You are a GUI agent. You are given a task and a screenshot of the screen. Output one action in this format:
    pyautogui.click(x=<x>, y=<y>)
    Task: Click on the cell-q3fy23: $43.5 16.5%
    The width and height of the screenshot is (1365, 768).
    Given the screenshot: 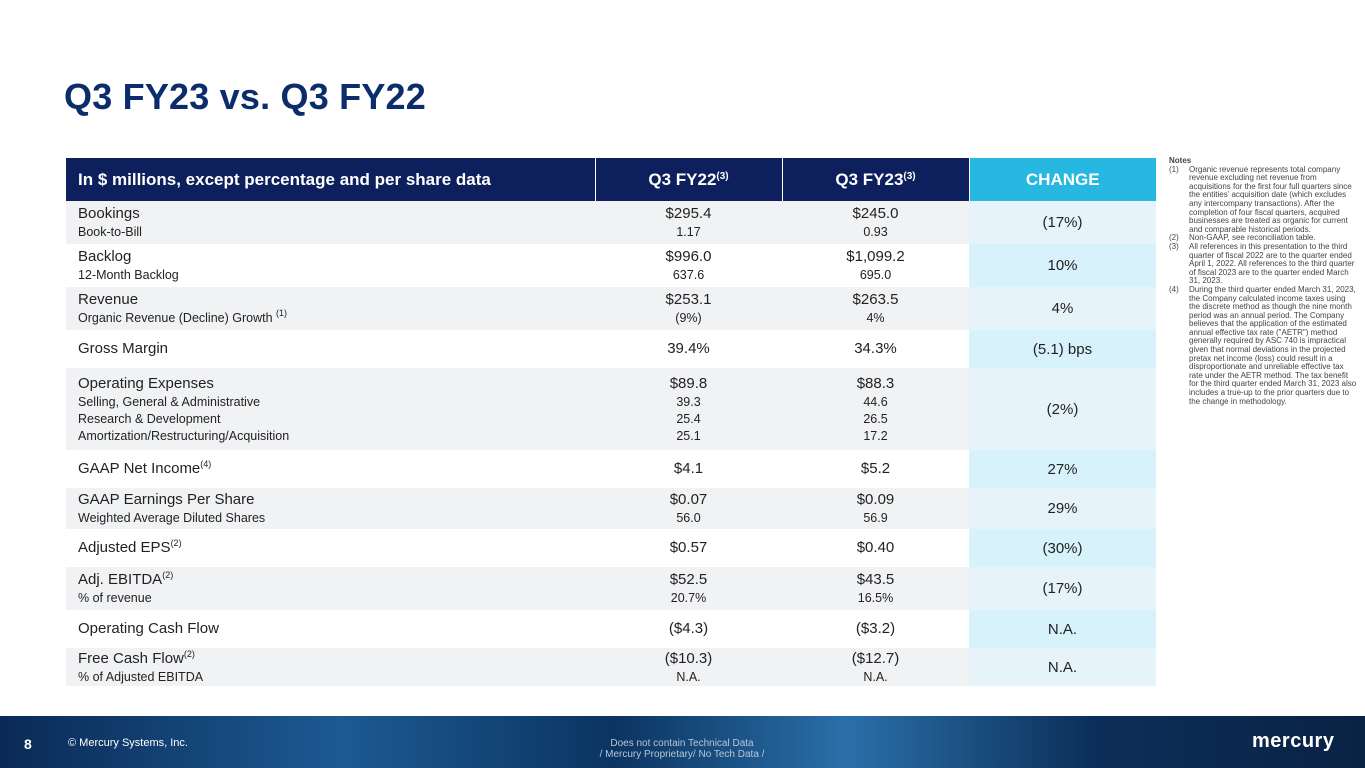 What is the action you would take?
    pyautogui.click(x=875, y=588)
    